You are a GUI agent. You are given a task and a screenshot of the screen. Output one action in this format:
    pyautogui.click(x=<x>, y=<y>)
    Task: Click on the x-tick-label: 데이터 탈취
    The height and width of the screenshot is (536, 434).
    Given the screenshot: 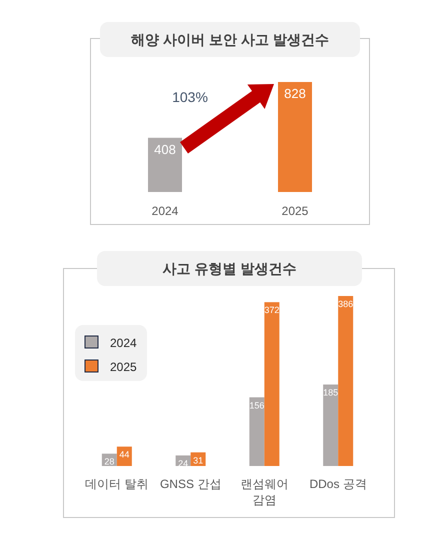 What is the action you would take?
    pyautogui.click(x=117, y=484)
    